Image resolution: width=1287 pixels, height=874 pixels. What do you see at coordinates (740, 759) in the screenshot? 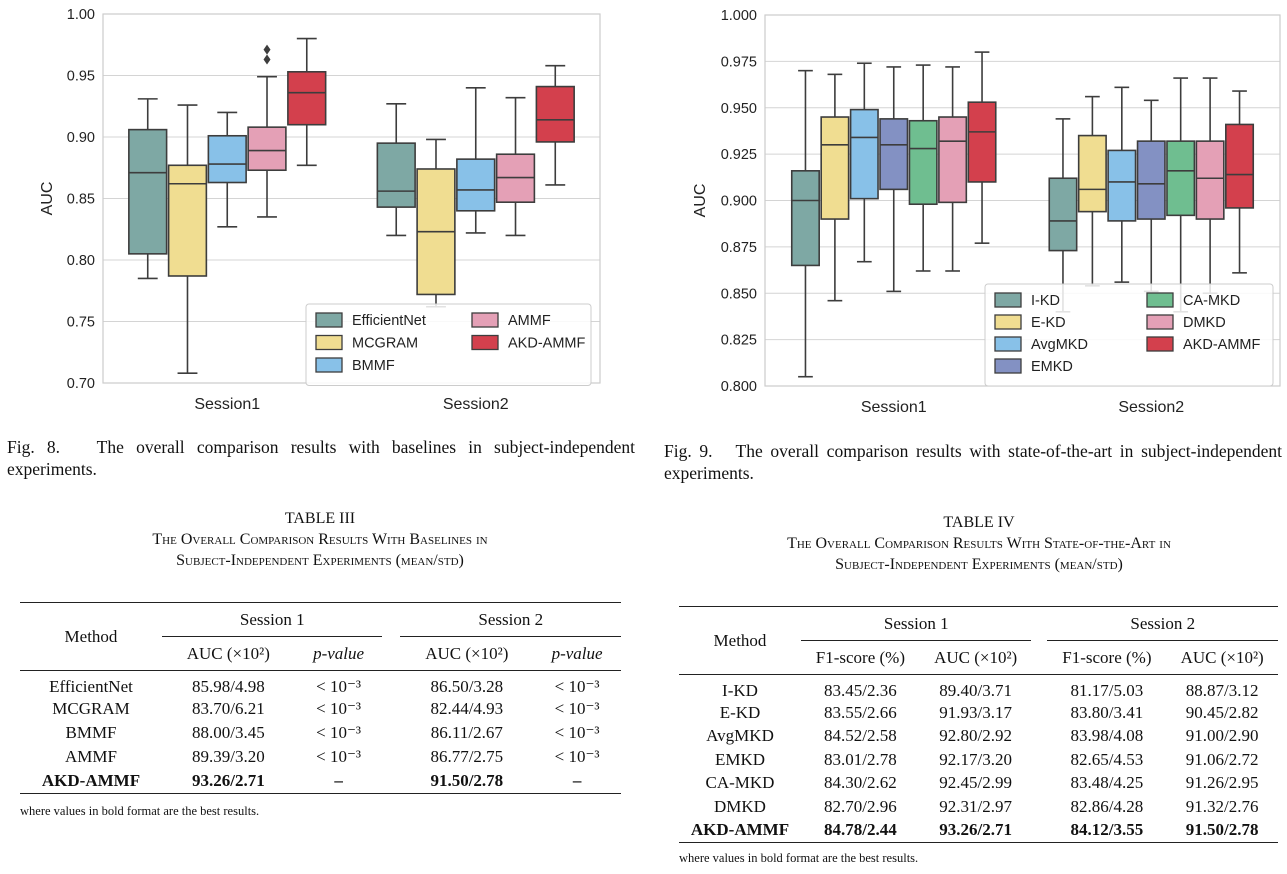
I see `cell-method: EMKD` at bounding box center [740, 759].